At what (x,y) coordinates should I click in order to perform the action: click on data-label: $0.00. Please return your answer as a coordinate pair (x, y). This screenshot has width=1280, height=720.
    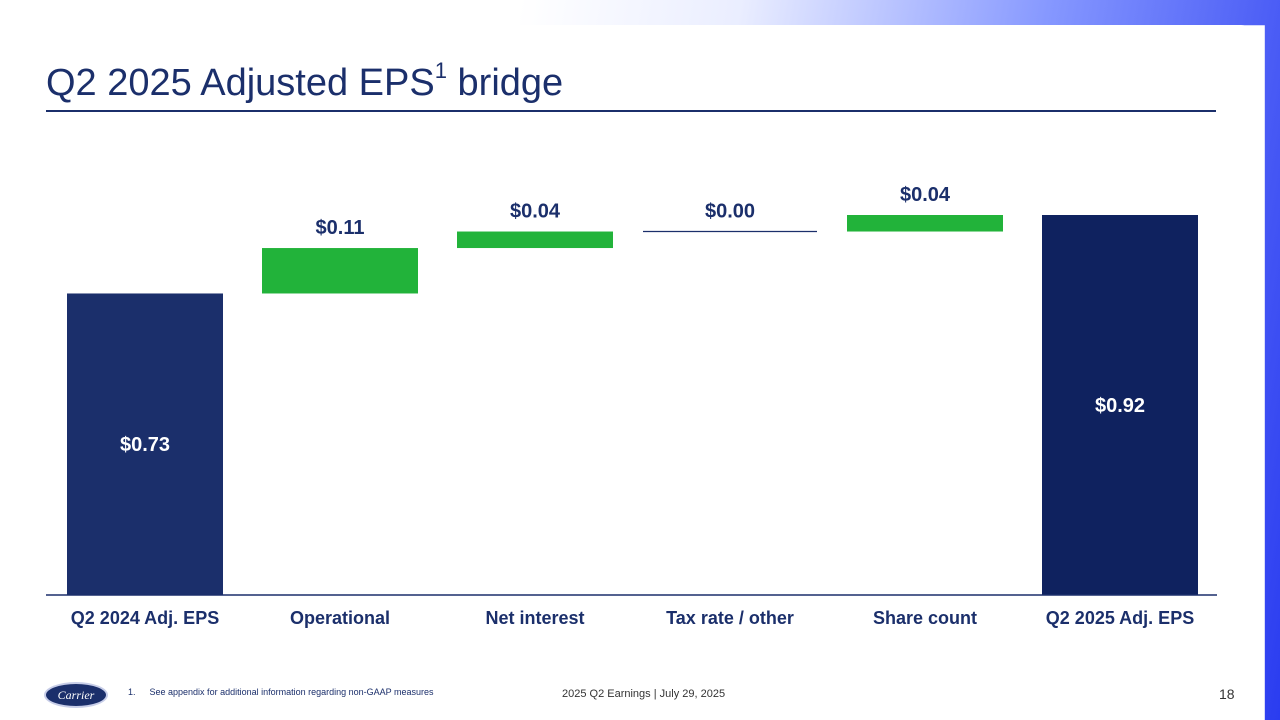
    Looking at the image, I should click on (730, 212).